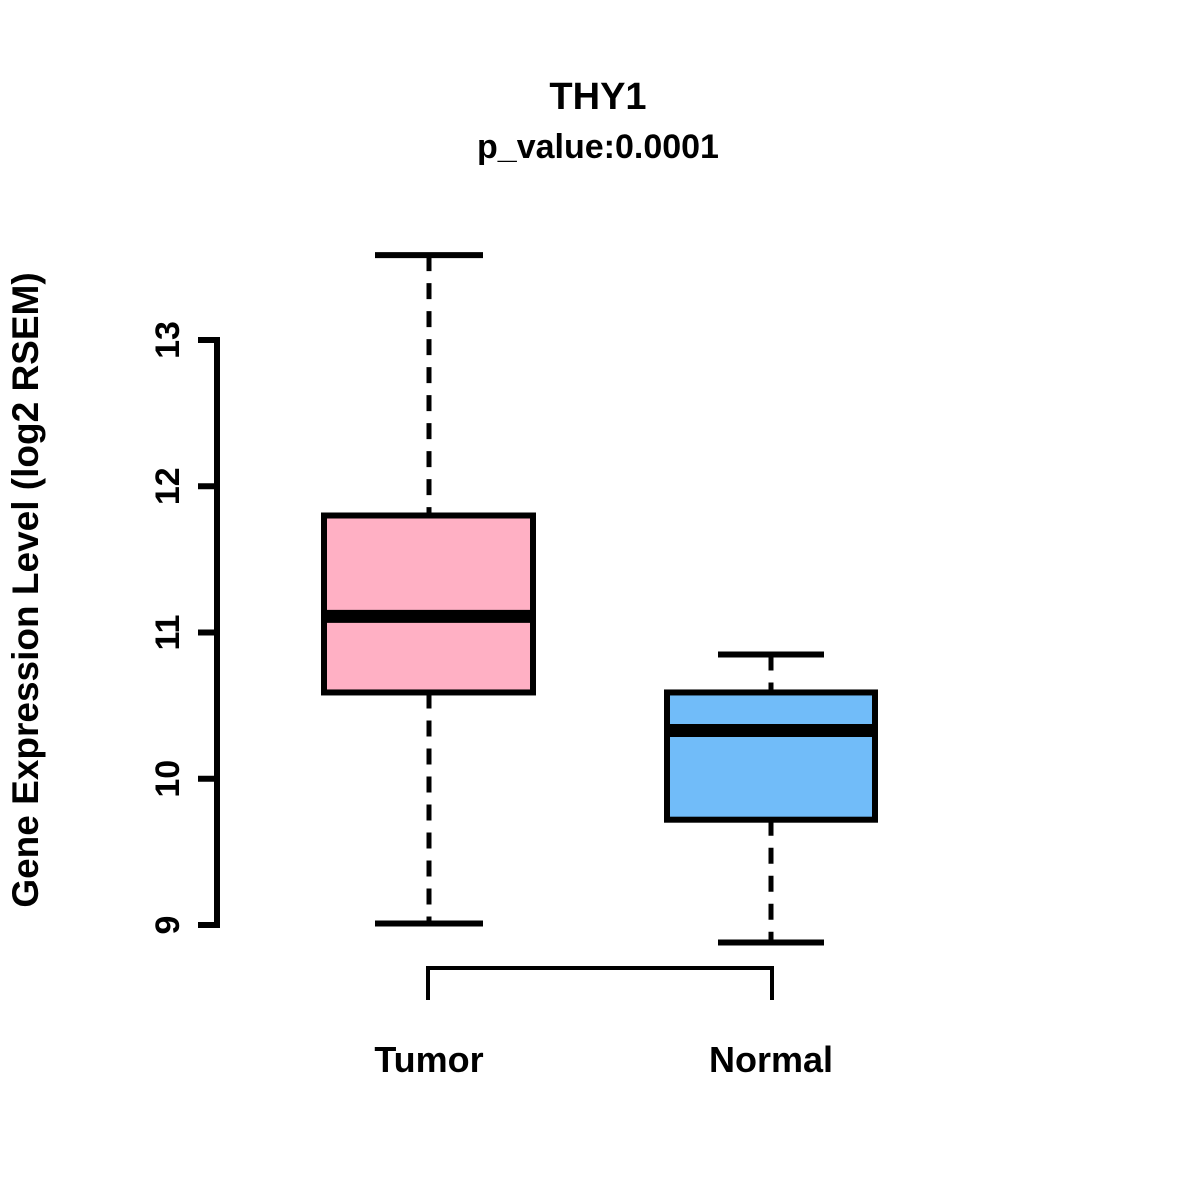 This screenshot has height=1200, width=1200. Describe the element at coordinates (25, 589) in the screenshot. I see `y-axis-title: Gene Expression Level (log2 RSEM)` at that location.